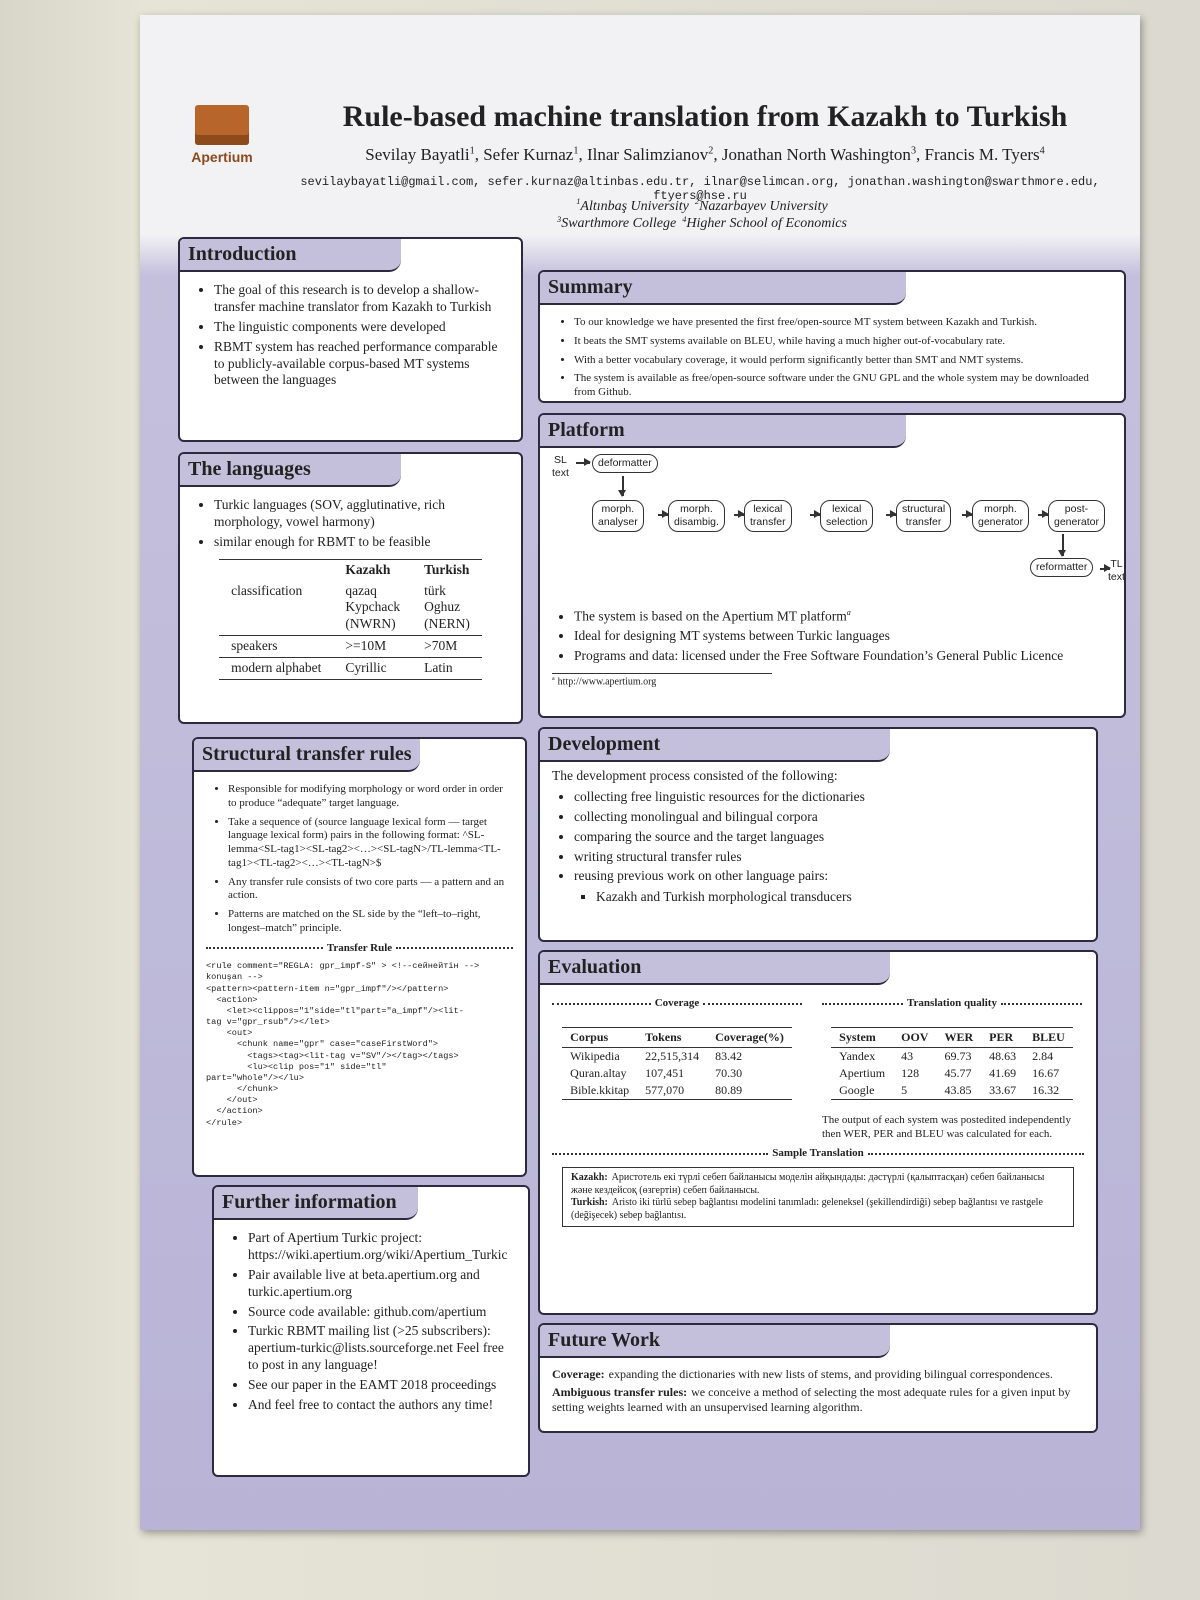  What do you see at coordinates (1003, 1055) in the screenshot?
I see `table-cell: 48.63` at bounding box center [1003, 1055].